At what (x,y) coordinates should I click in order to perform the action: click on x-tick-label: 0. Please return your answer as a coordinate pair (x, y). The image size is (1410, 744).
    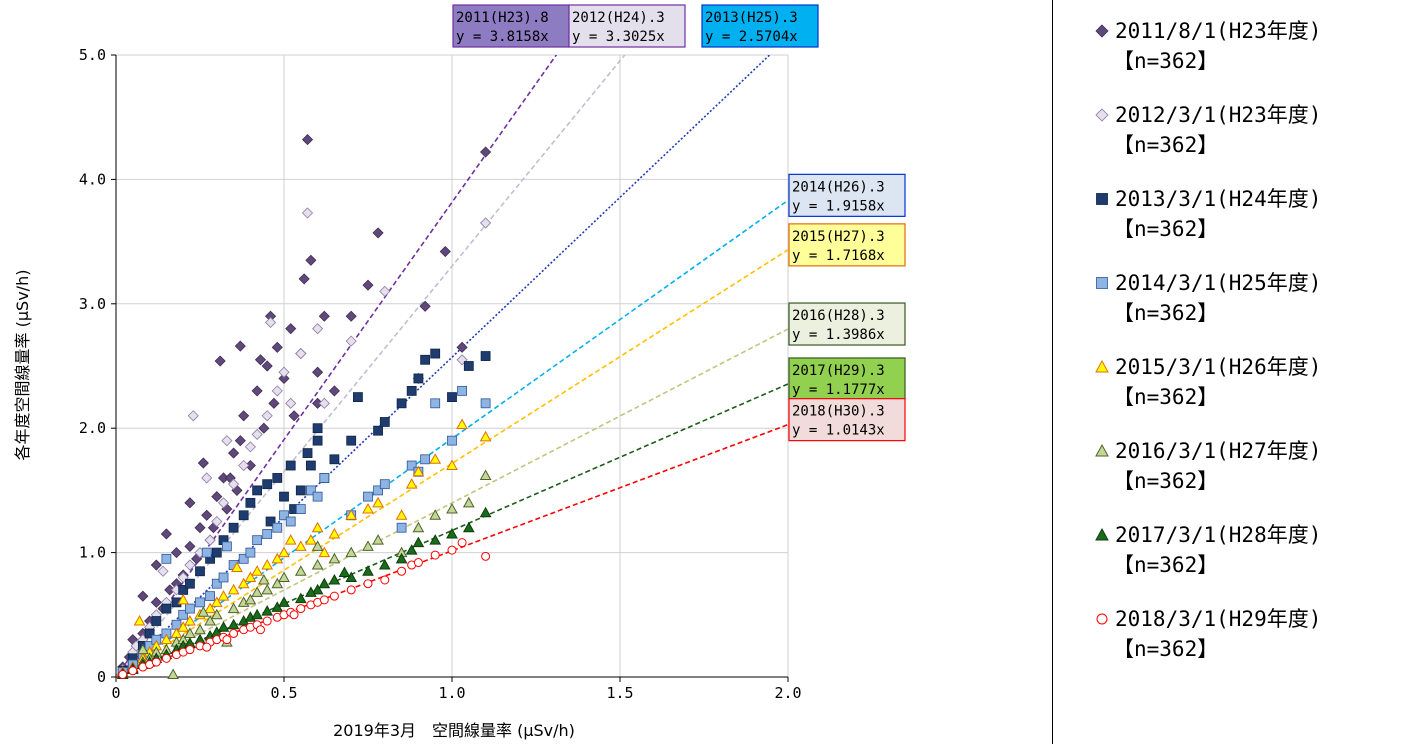
    Looking at the image, I should click on (115, 693).